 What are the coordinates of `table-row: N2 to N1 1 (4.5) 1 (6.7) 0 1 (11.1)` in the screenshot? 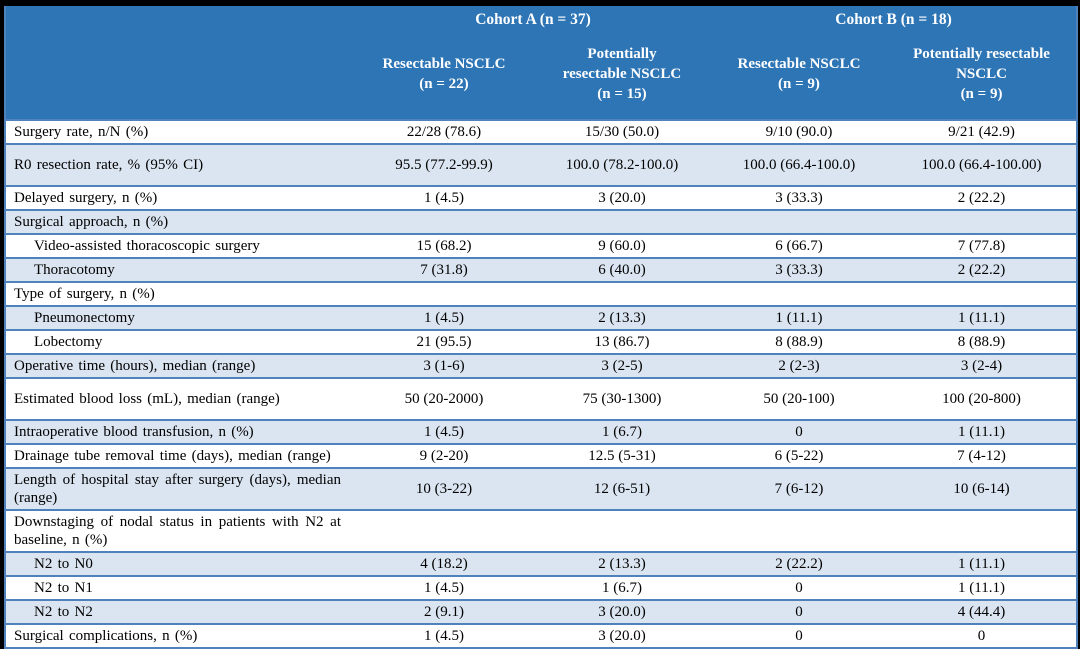 It's located at (541, 588).